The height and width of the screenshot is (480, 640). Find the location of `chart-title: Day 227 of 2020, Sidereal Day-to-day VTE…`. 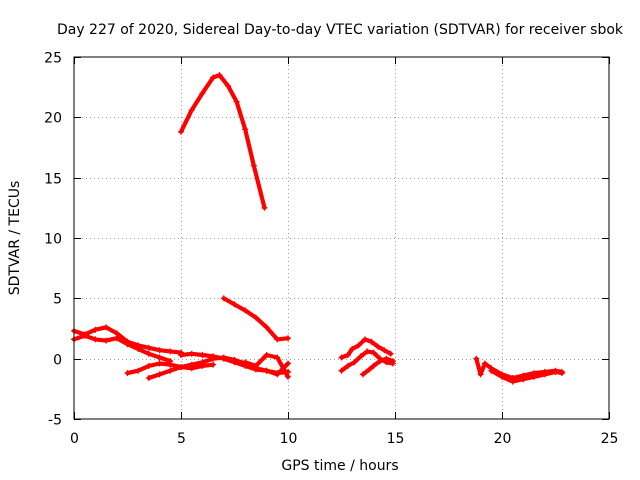

chart-title: Day 227 of 2020, Sidereal Day-to-day VTE… is located at coordinates (340, 30).